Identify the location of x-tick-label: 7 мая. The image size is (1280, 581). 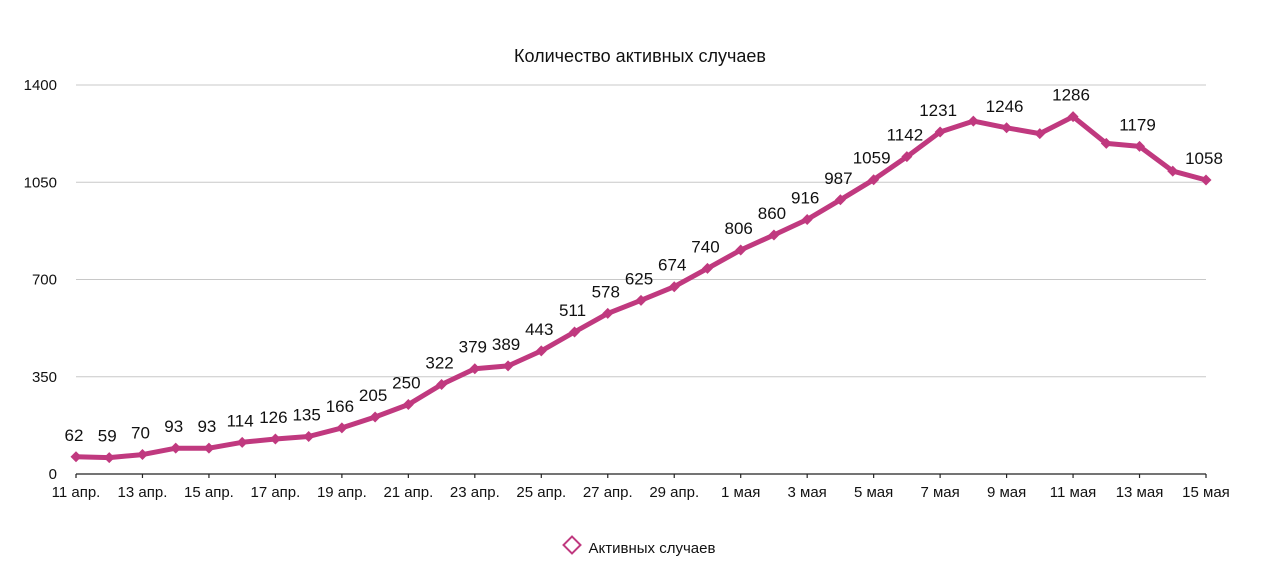
(939, 492).